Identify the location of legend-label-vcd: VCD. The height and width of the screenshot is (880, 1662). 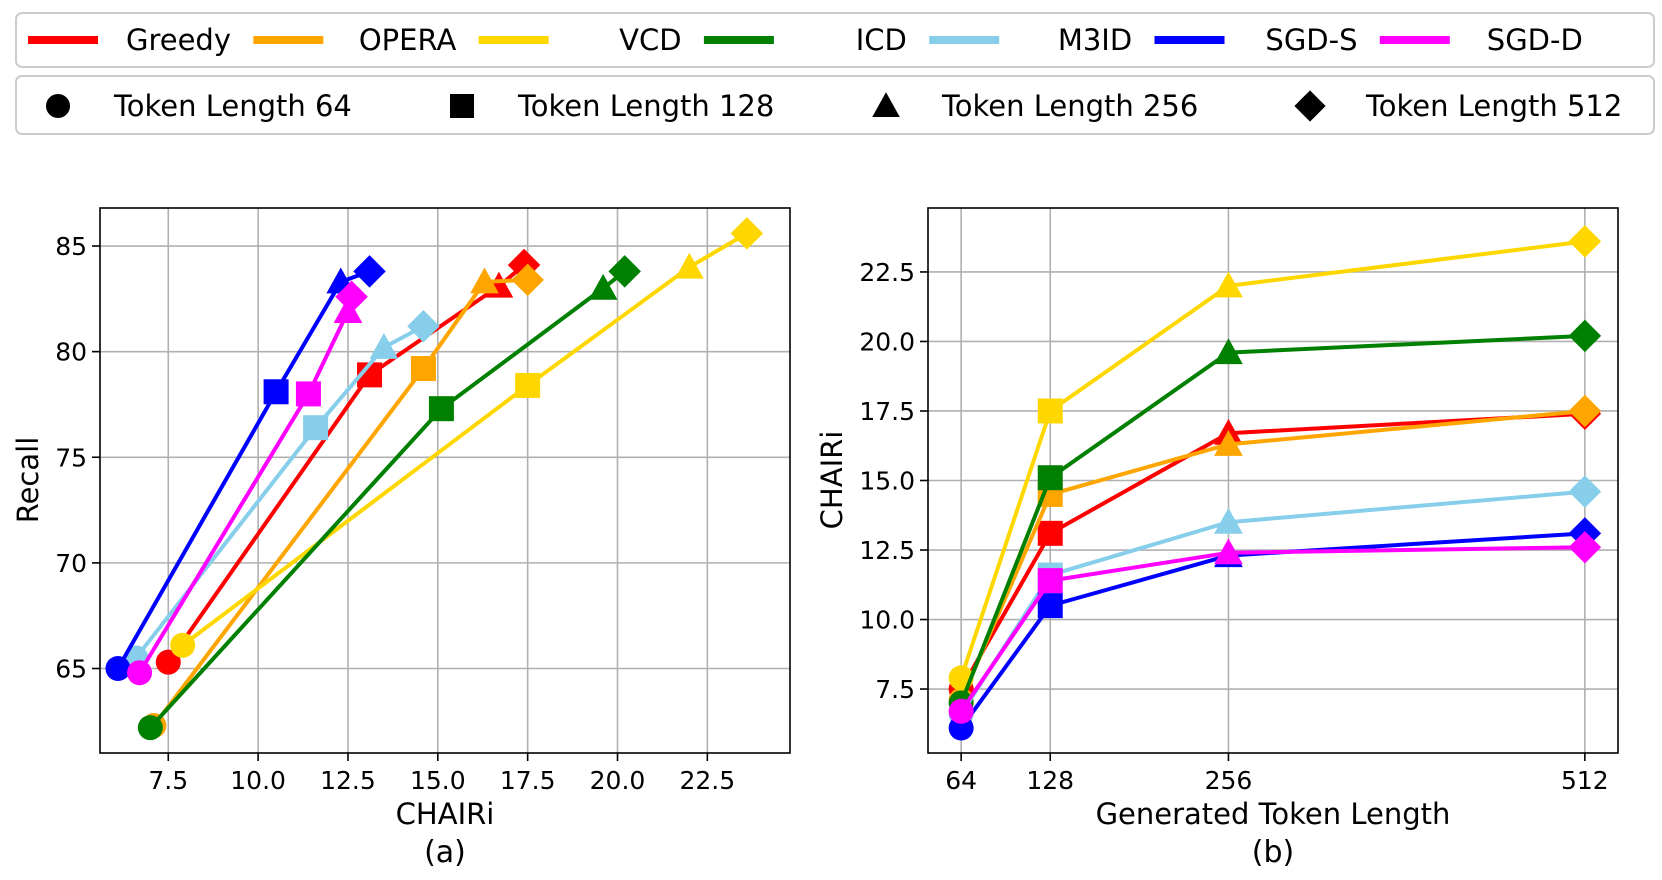
(650, 40).